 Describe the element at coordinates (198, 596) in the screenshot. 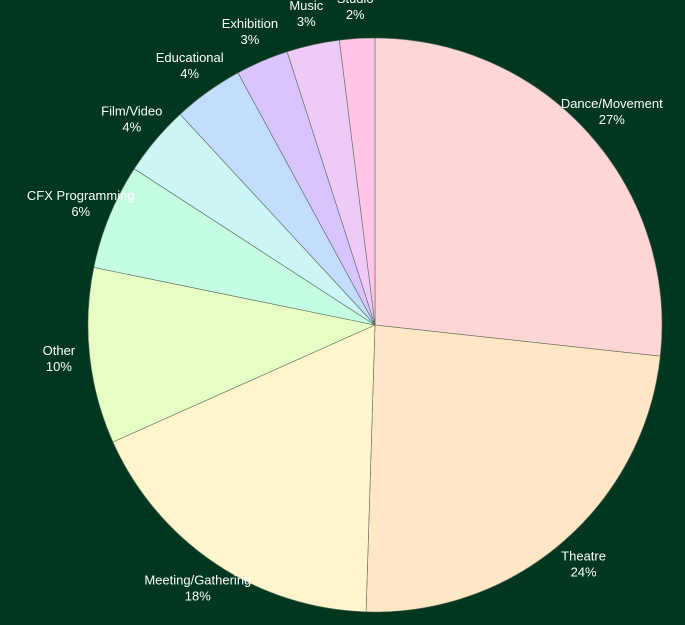

I see `slice-value-label: 18%` at that location.